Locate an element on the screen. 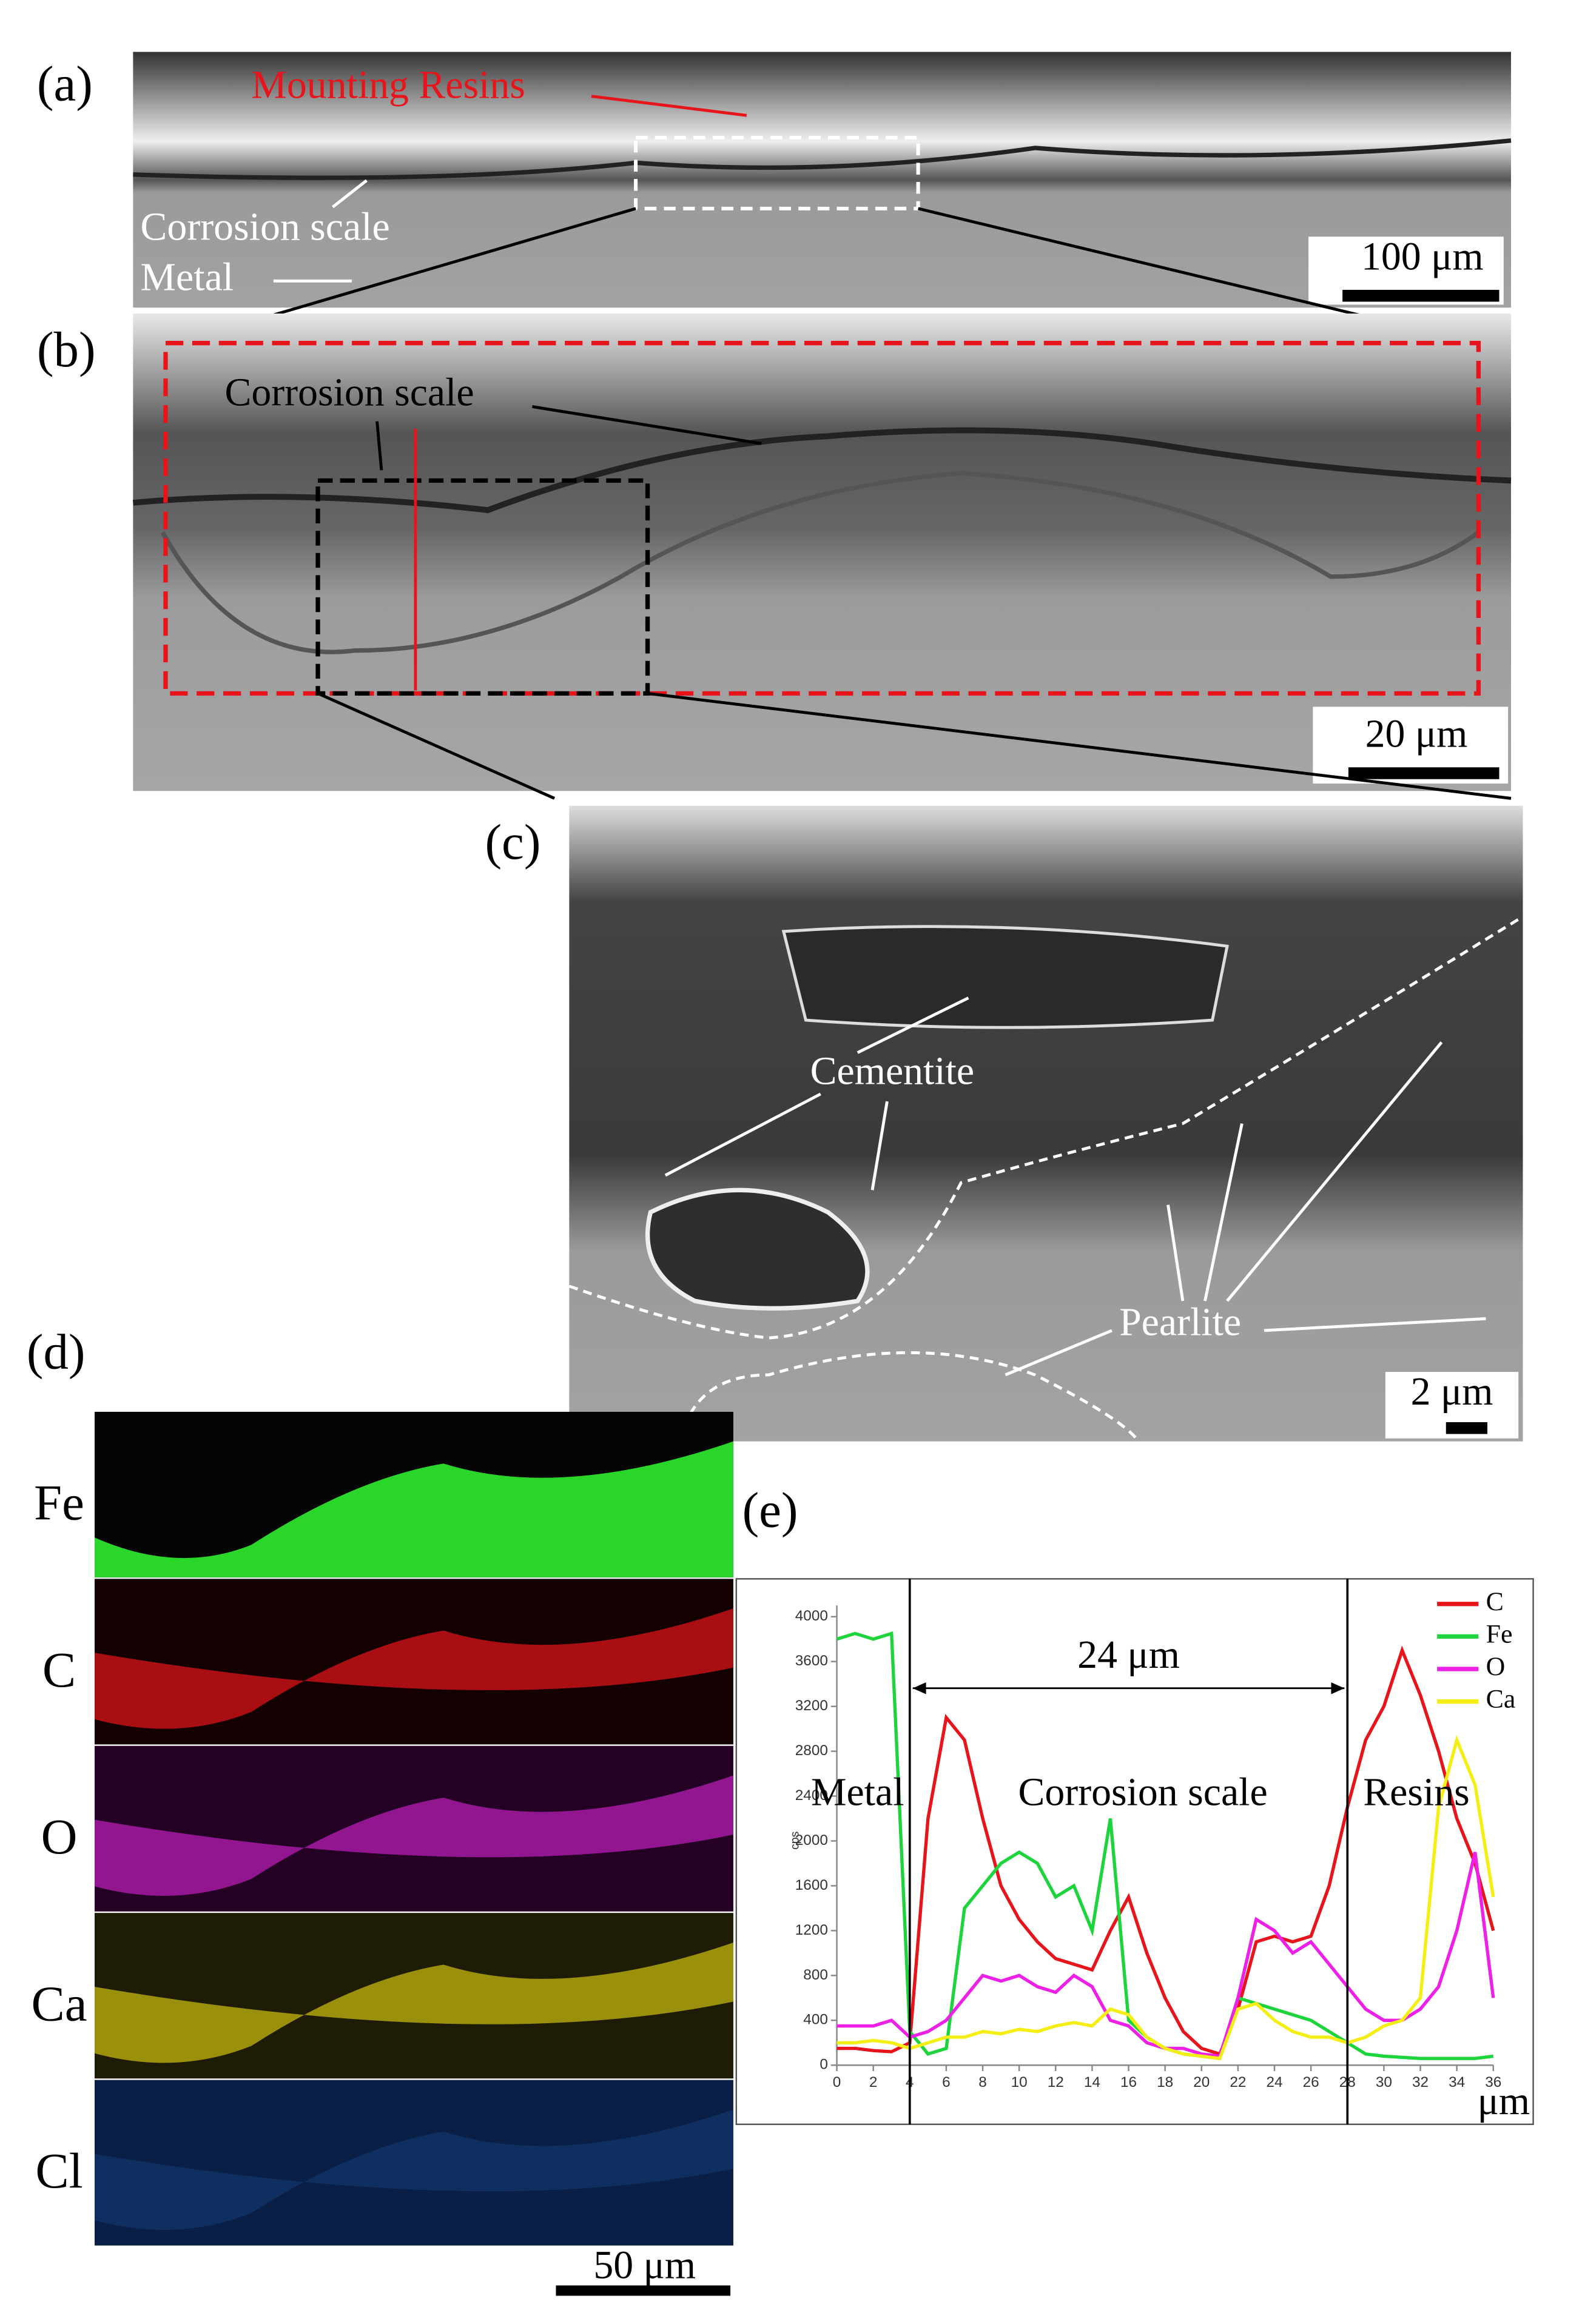 This screenshot has height=2324, width=1582. panel-label: (b) is located at coordinates (66, 349).